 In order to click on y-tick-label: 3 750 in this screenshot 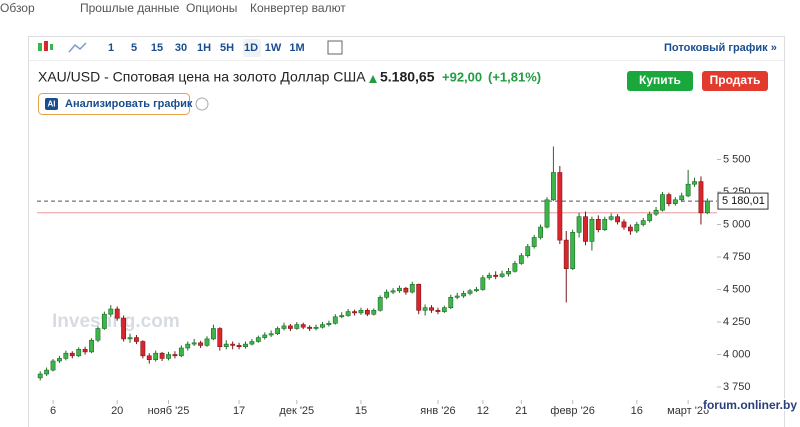, I will do `click(737, 387)`.